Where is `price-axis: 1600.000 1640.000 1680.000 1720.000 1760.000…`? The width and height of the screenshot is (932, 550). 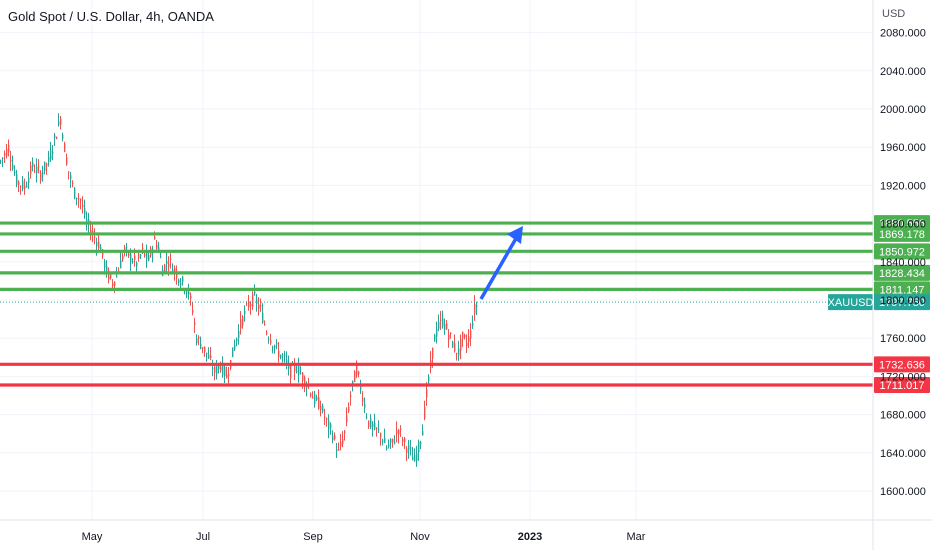
price-axis: 1600.000 1640.000 1680.000 1720.000 1760.000… is located at coordinates (899, 275).